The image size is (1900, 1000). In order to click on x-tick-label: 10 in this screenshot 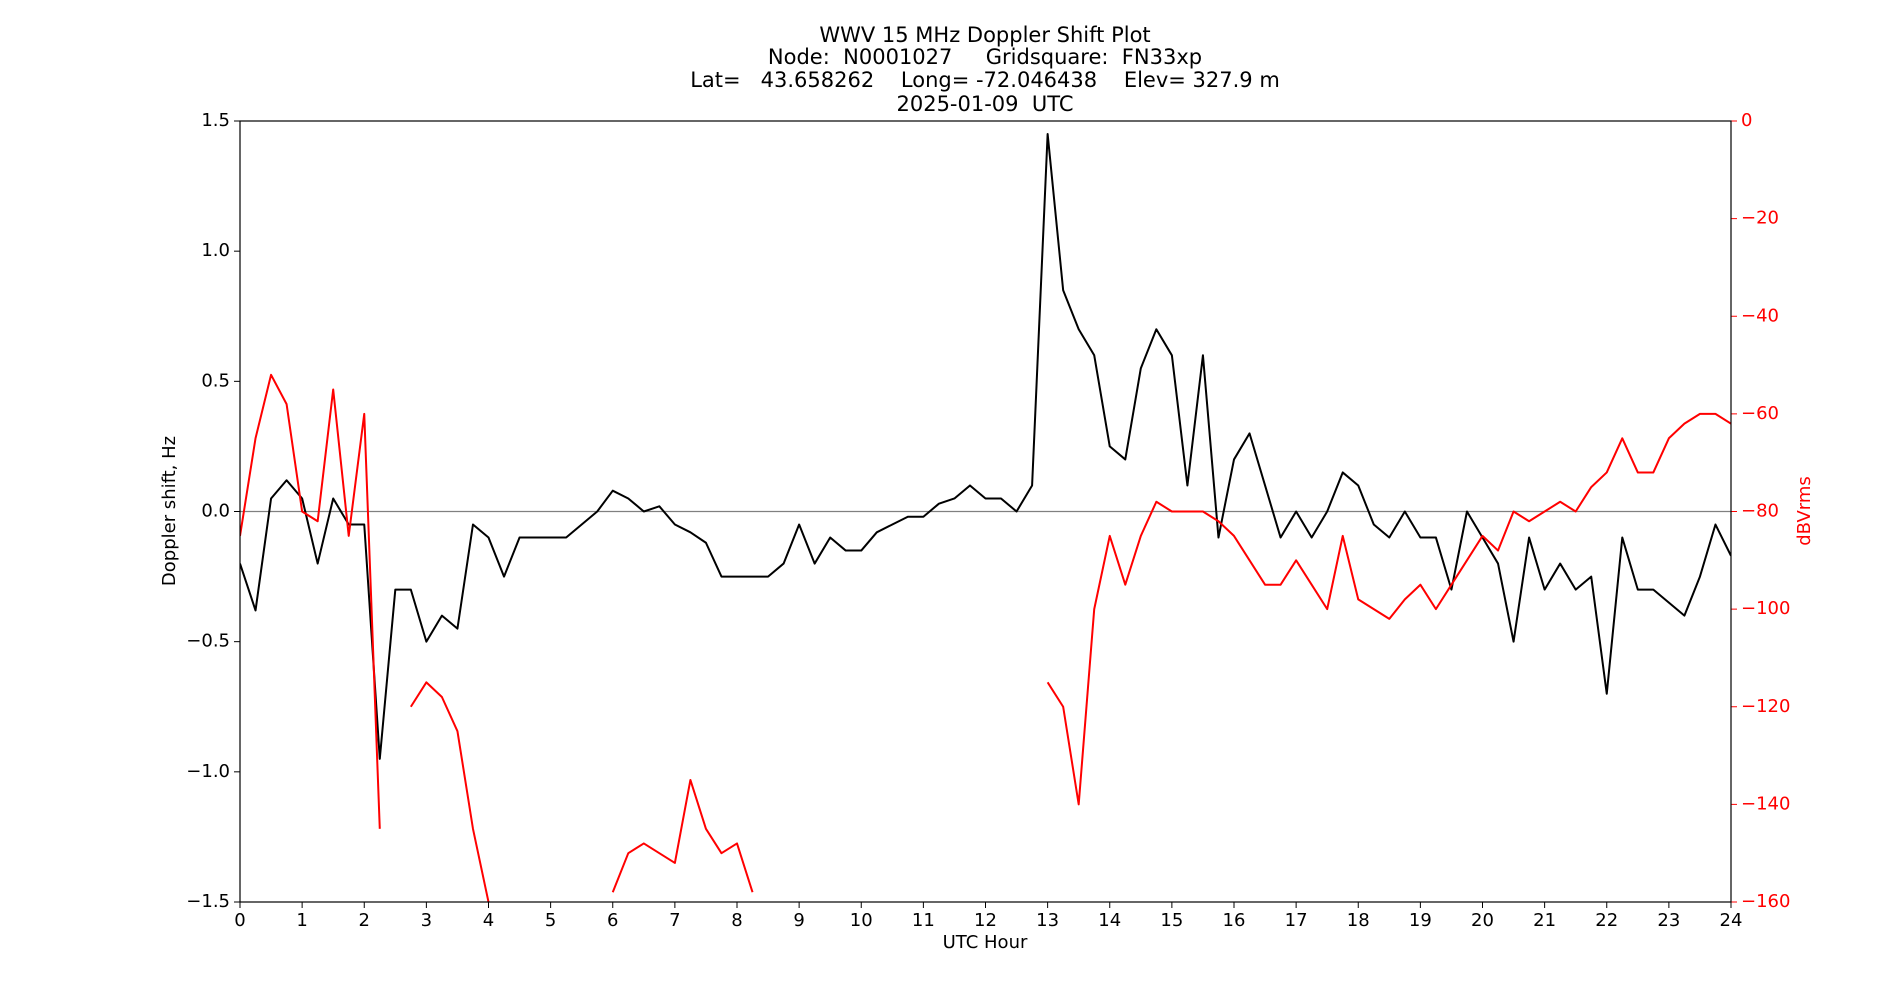, I will do `click(861, 920)`.